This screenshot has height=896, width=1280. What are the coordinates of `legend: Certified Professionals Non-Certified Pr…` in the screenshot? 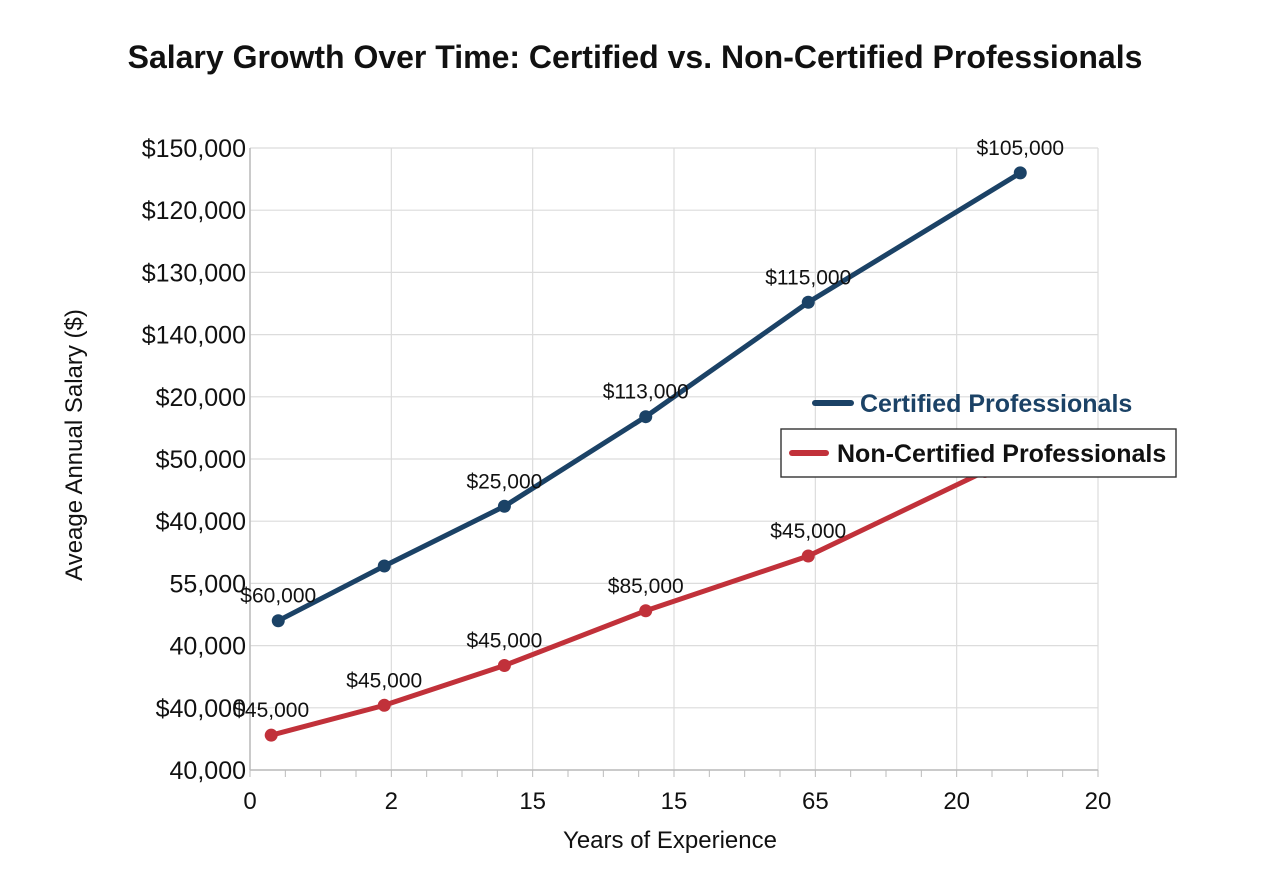 It's located at (978, 434).